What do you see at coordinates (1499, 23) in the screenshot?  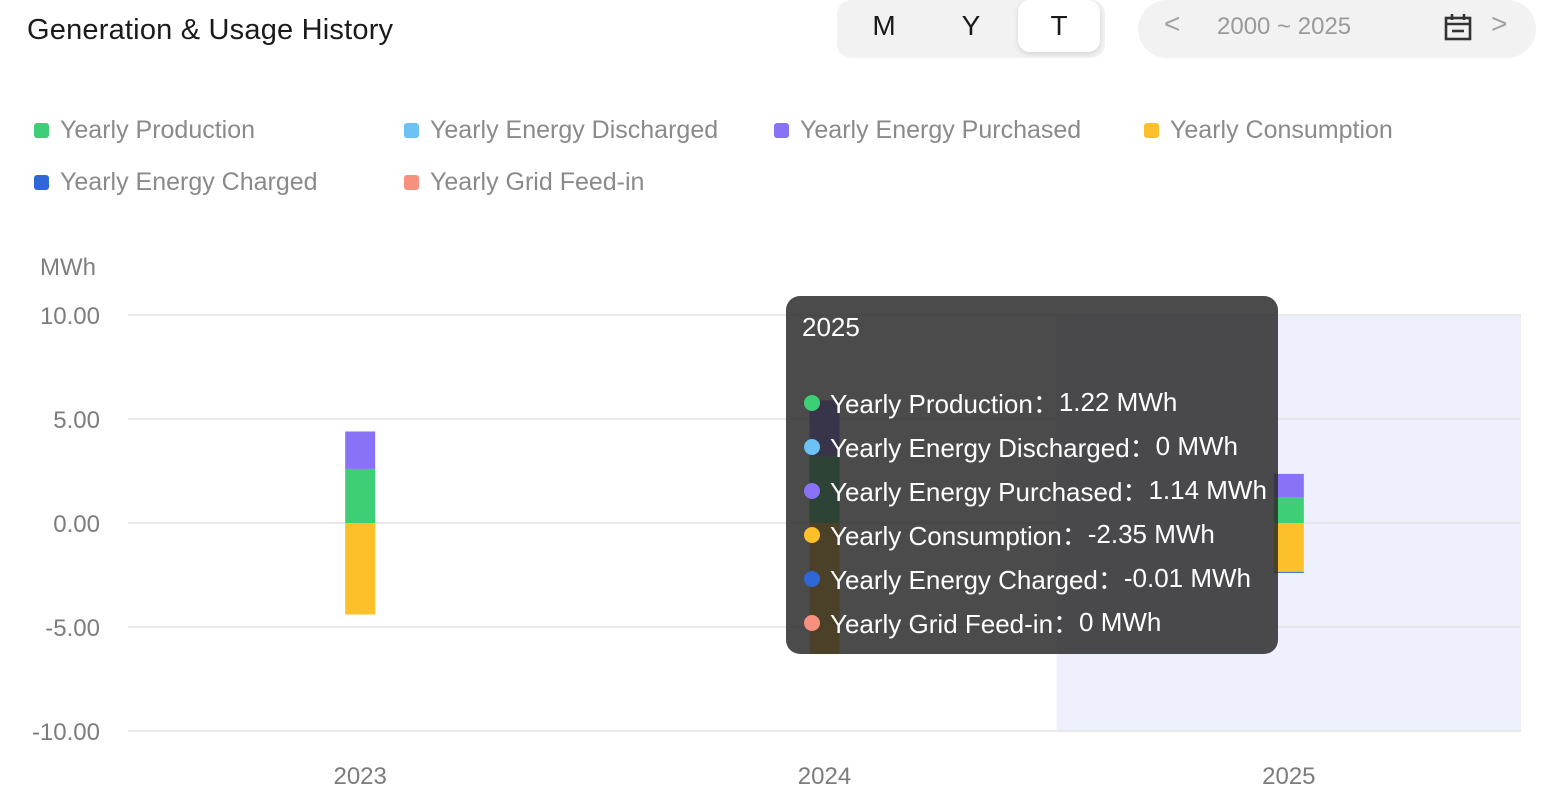 I see `chevron-right-icon: >` at bounding box center [1499, 23].